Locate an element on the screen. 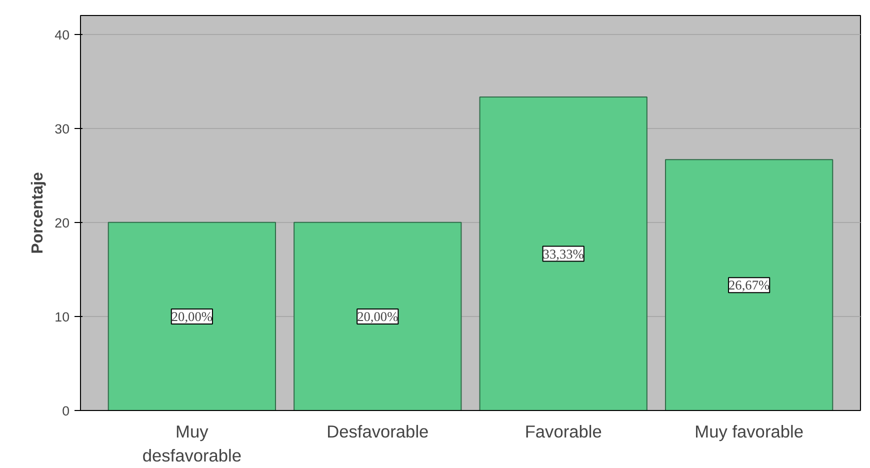 This screenshot has height=468, width=870. data-label: 20,00% is located at coordinates (191, 316).